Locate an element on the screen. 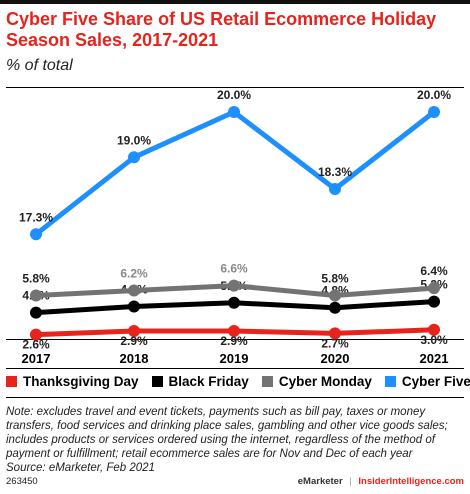  data-label: 6.2% is located at coordinates (134, 274).